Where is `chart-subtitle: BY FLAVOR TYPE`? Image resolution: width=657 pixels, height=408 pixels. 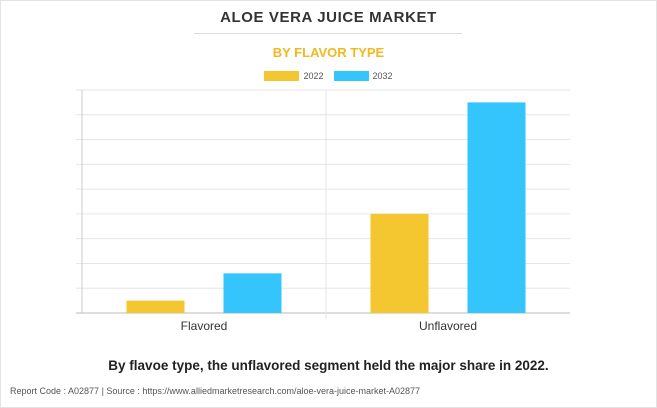
chart-subtitle: BY FLAVOR TYPE is located at coordinates (328, 52).